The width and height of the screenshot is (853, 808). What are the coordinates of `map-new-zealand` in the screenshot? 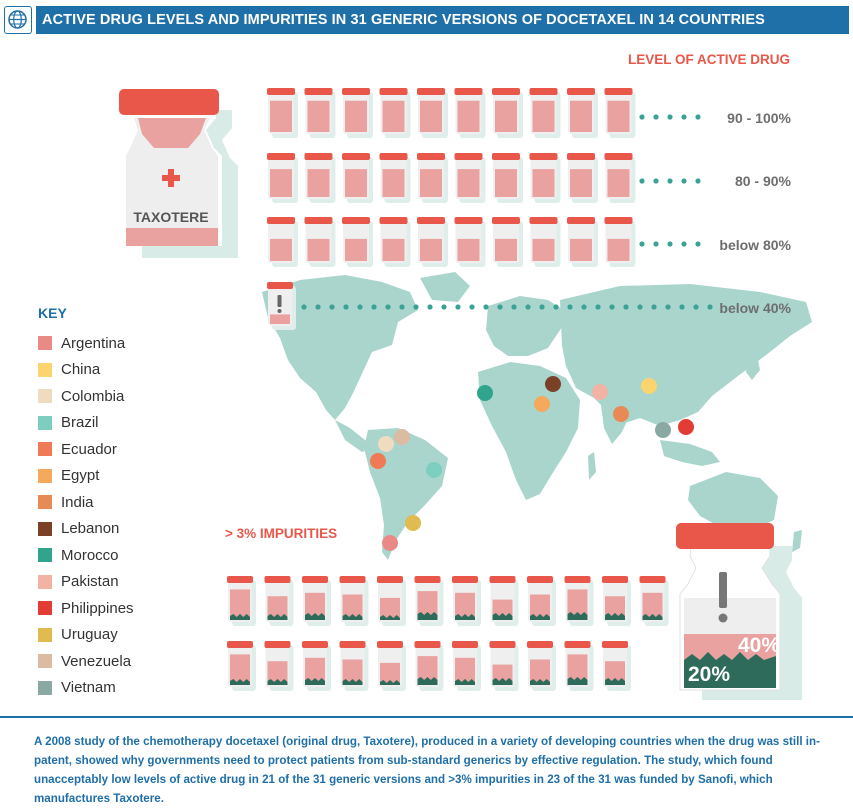 It's located at (797, 541).